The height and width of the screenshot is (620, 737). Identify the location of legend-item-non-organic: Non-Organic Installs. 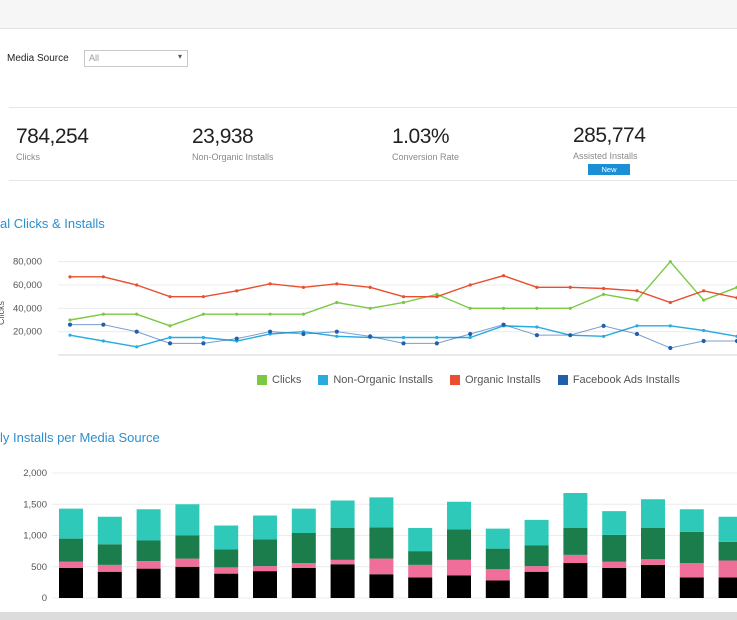
(375, 380).